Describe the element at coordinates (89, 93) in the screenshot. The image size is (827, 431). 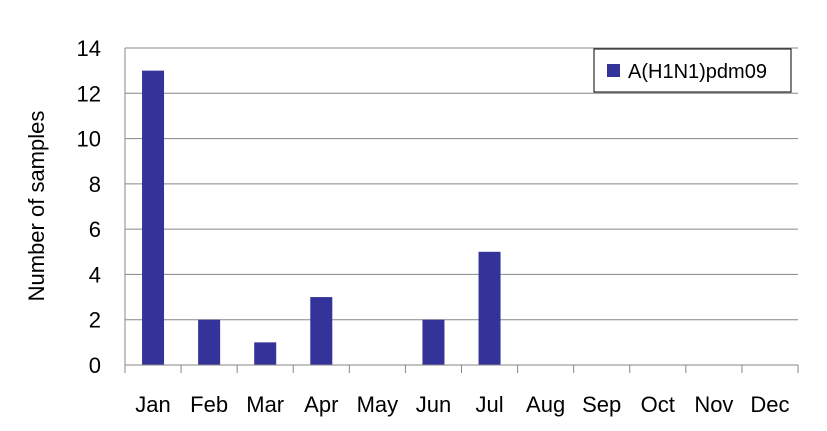
I see `y-tick-label: 12` at that location.